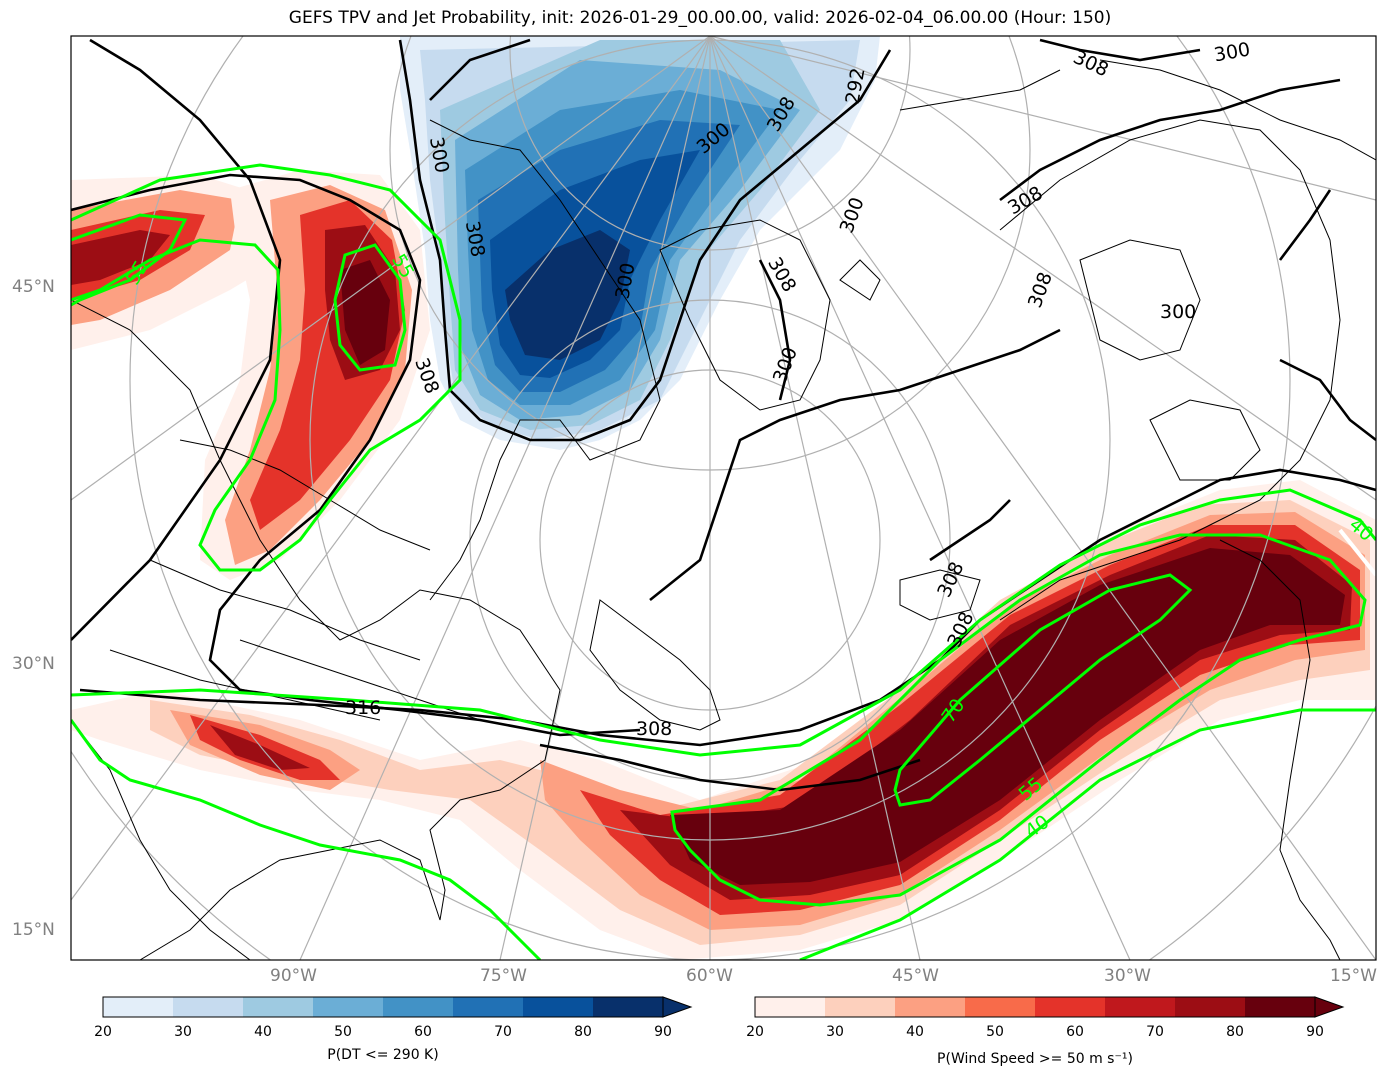 This screenshot has width=1400, height=1084. I want to click on lon-label-30w: 30°W, so click(1127, 976).